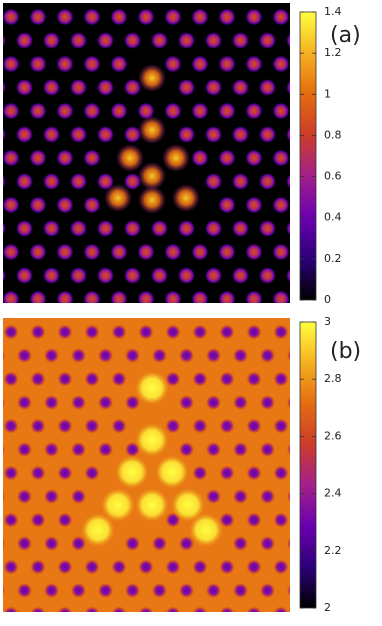 The width and height of the screenshot is (382, 626). Describe the element at coordinates (333, 493) in the screenshot. I see `colorbar-tick-label: 2.4` at that location.